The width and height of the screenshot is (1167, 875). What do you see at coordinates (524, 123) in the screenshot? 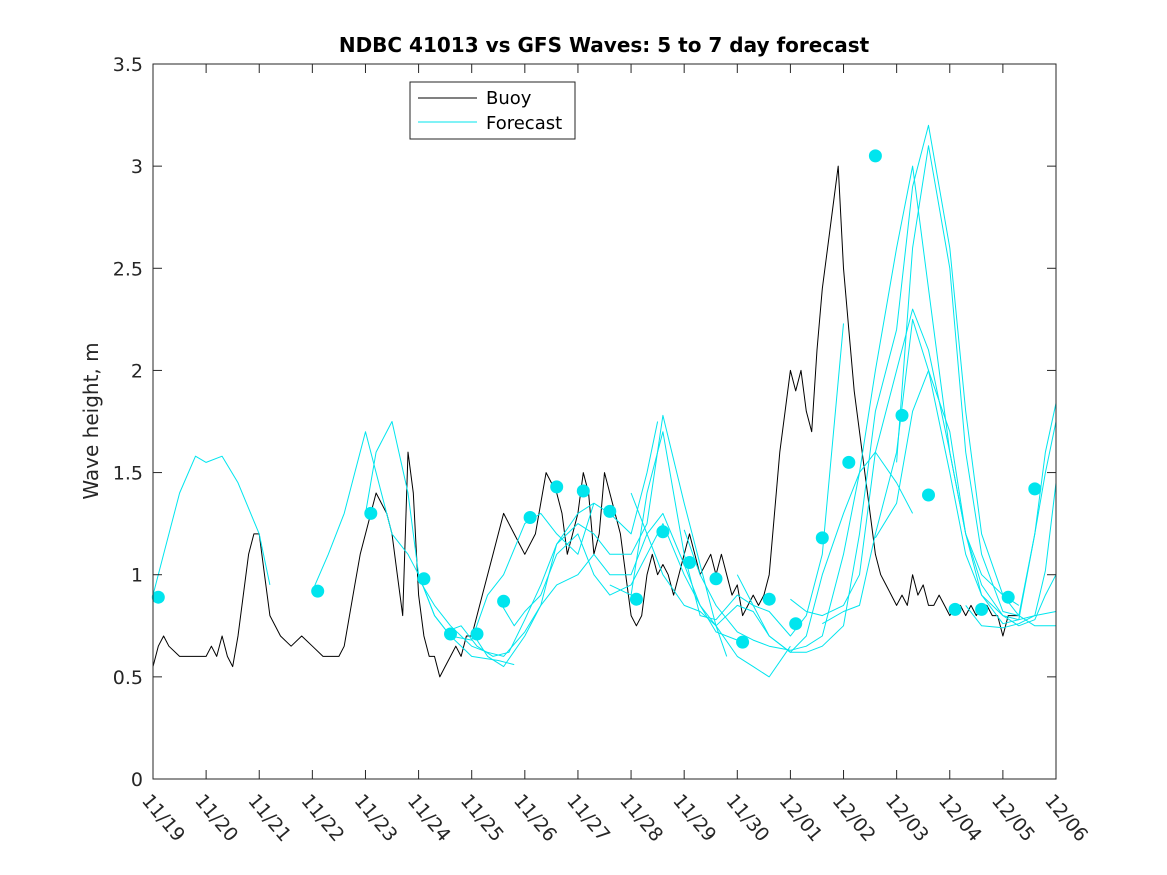
I see `legend-forecast-label: Forecast` at bounding box center [524, 123].